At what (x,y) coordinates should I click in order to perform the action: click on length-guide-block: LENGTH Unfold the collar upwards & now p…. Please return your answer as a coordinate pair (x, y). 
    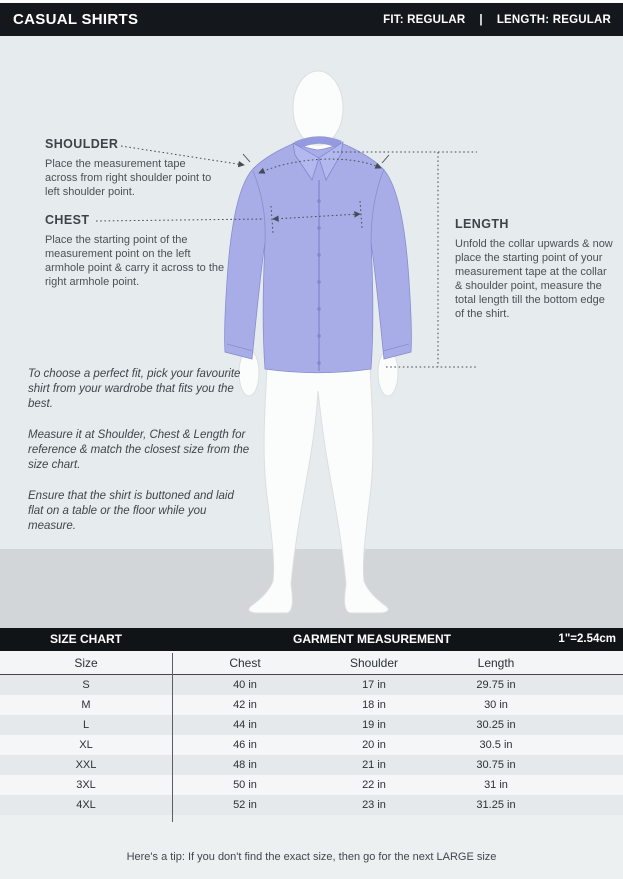
    Looking at the image, I should click on (534, 269).